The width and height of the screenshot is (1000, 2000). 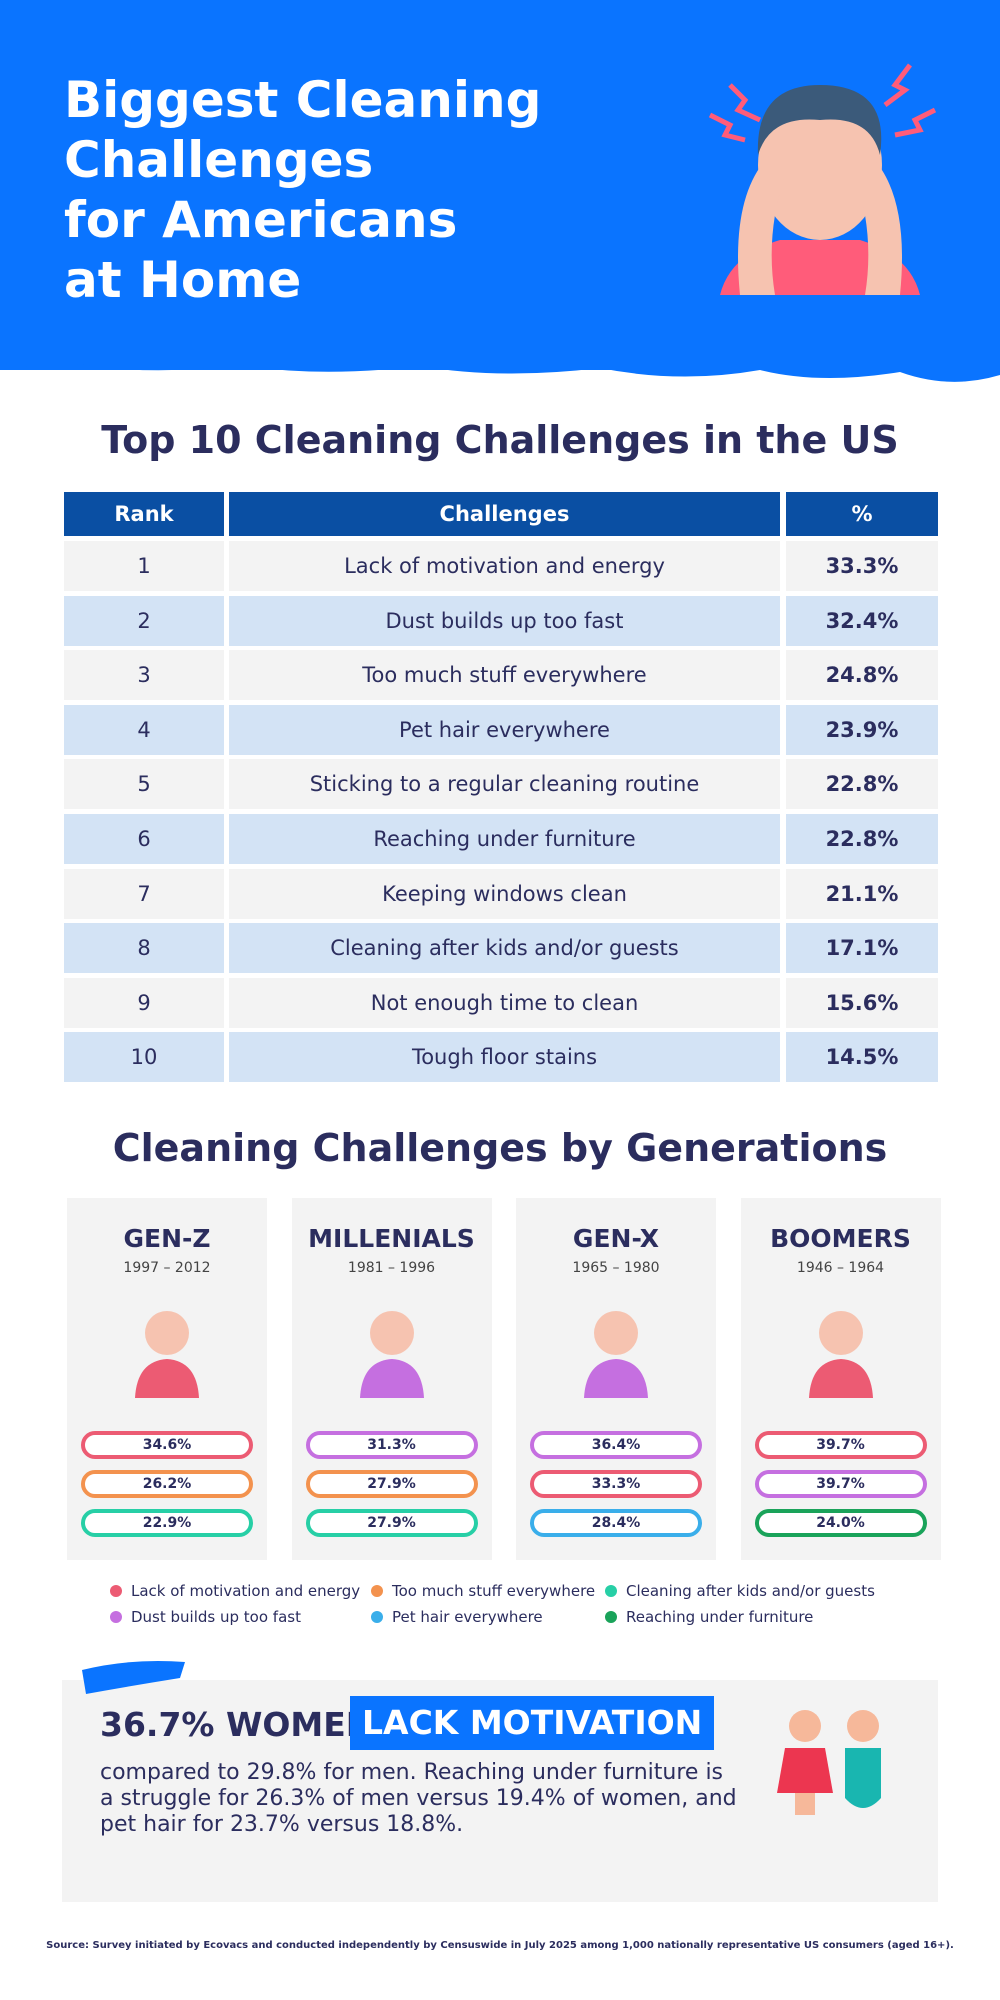 I want to click on legend-label: Cleaning after kids and/or guests, so click(x=750, y=1591).